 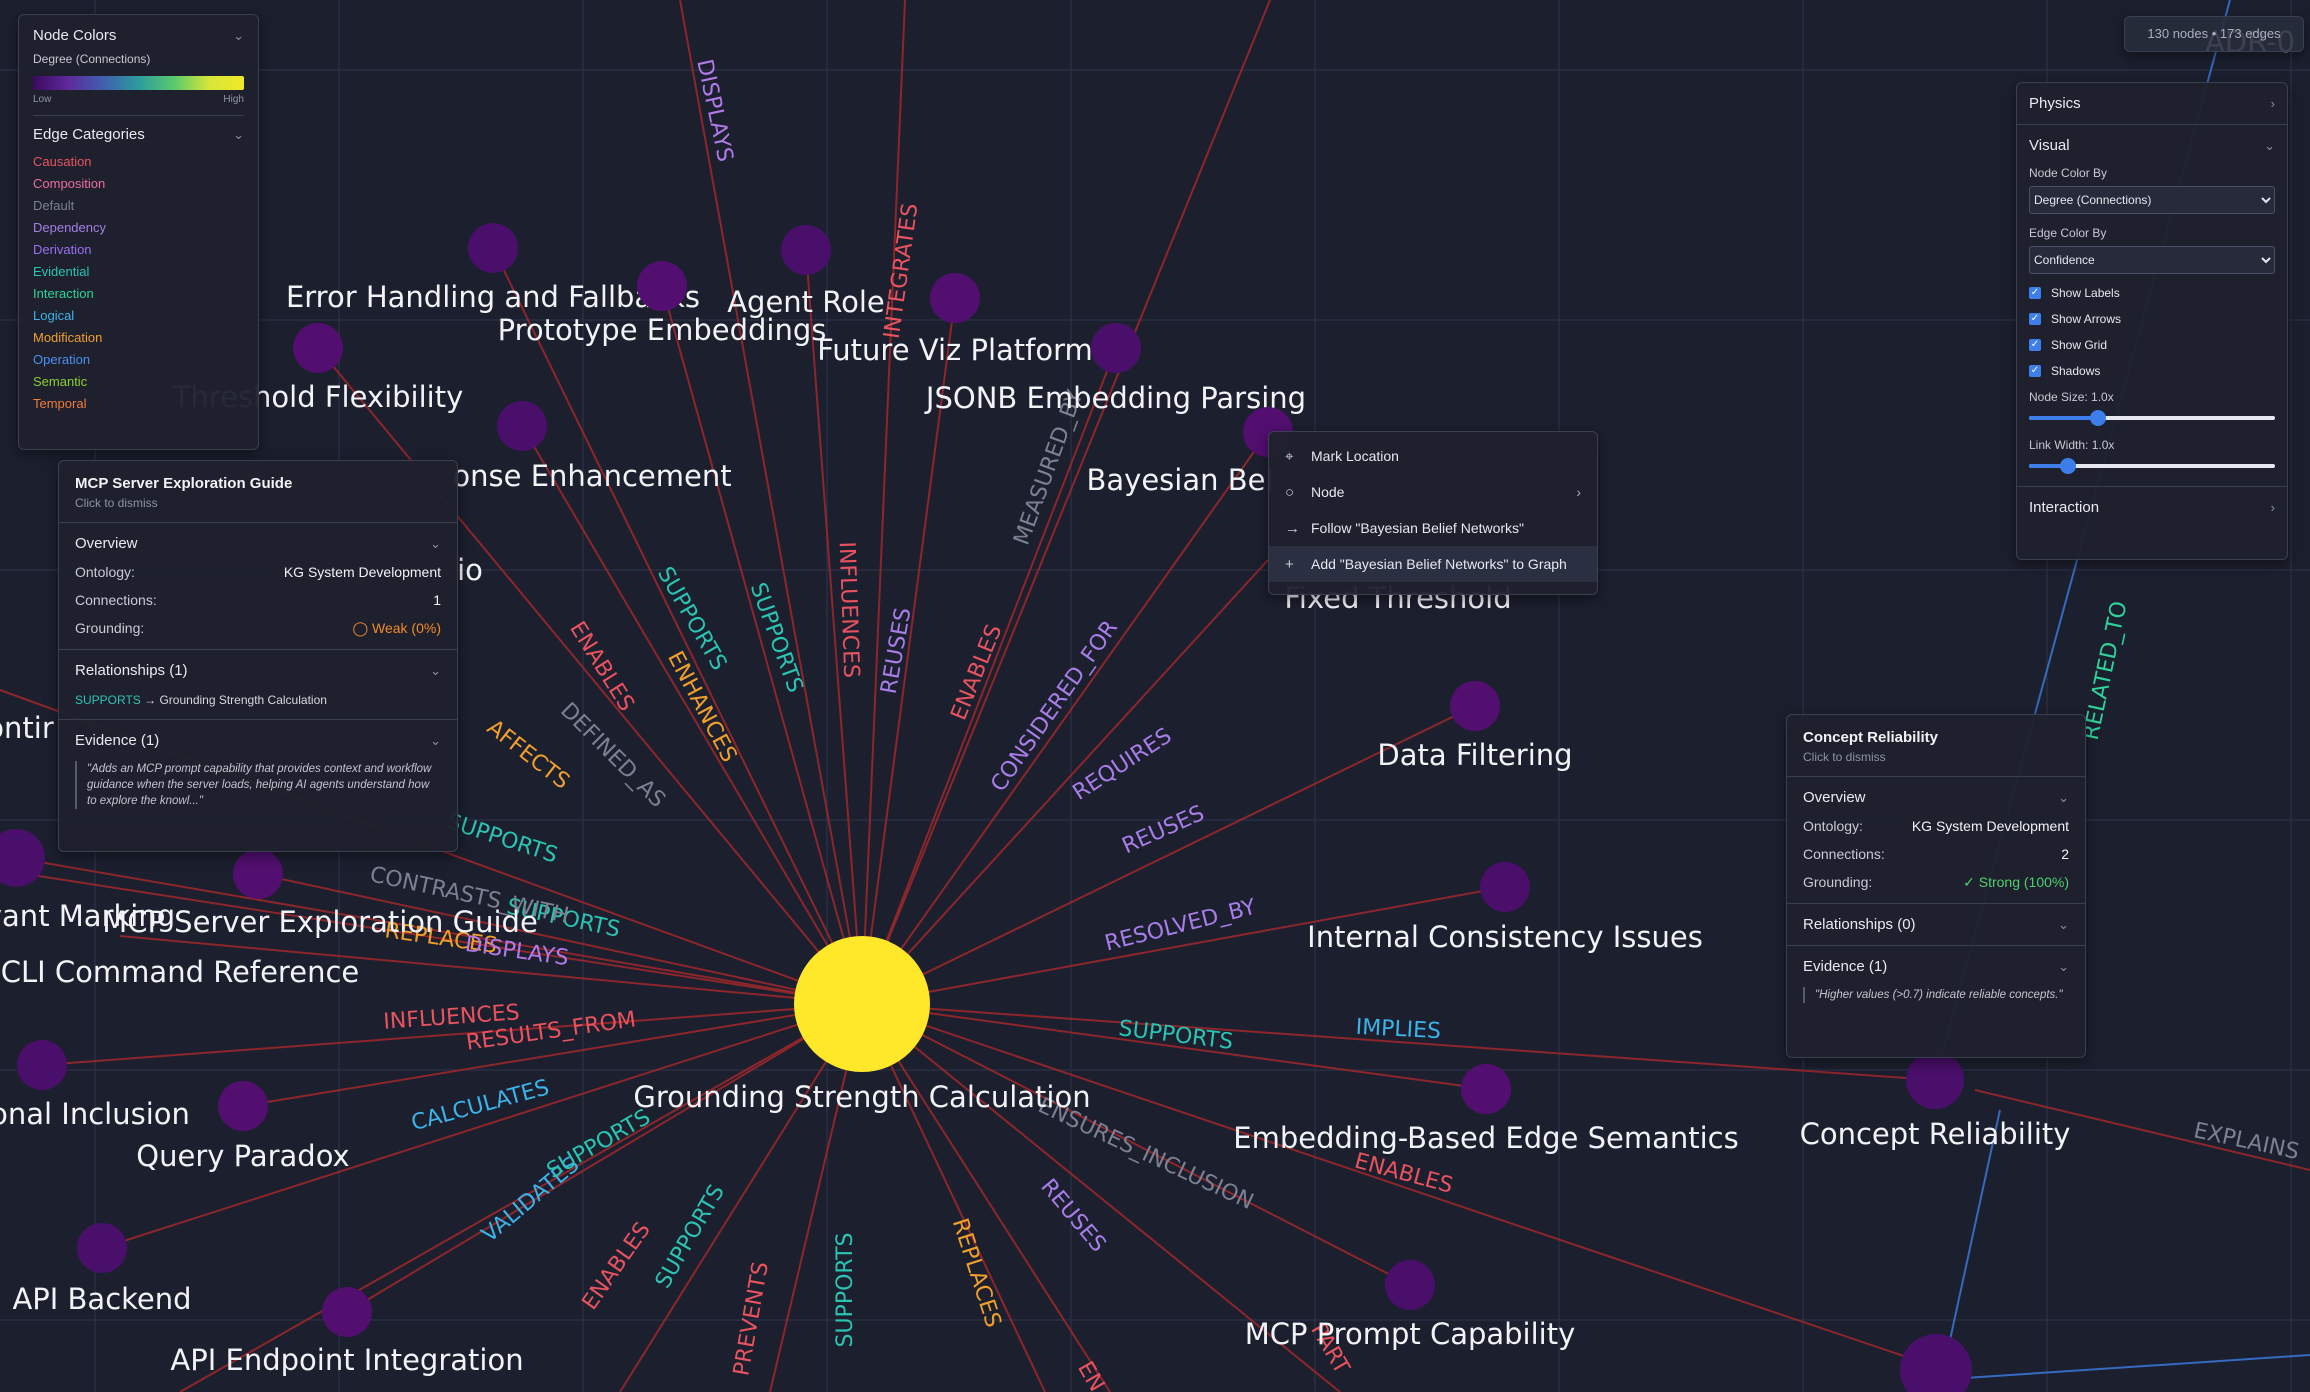 What do you see at coordinates (2068, 233) in the screenshot?
I see `edge-color-by-label: Edge Color By` at bounding box center [2068, 233].